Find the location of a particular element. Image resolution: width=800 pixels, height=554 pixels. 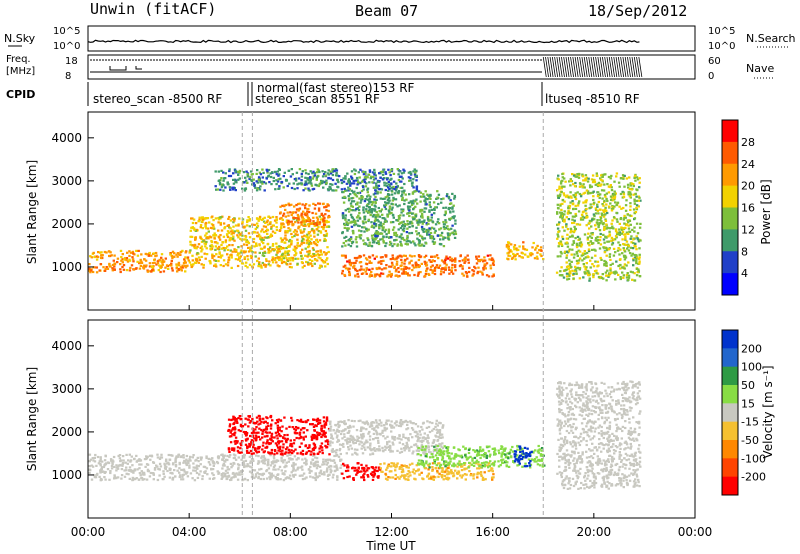

nave-hatch-line is located at coordinates (626, 67).